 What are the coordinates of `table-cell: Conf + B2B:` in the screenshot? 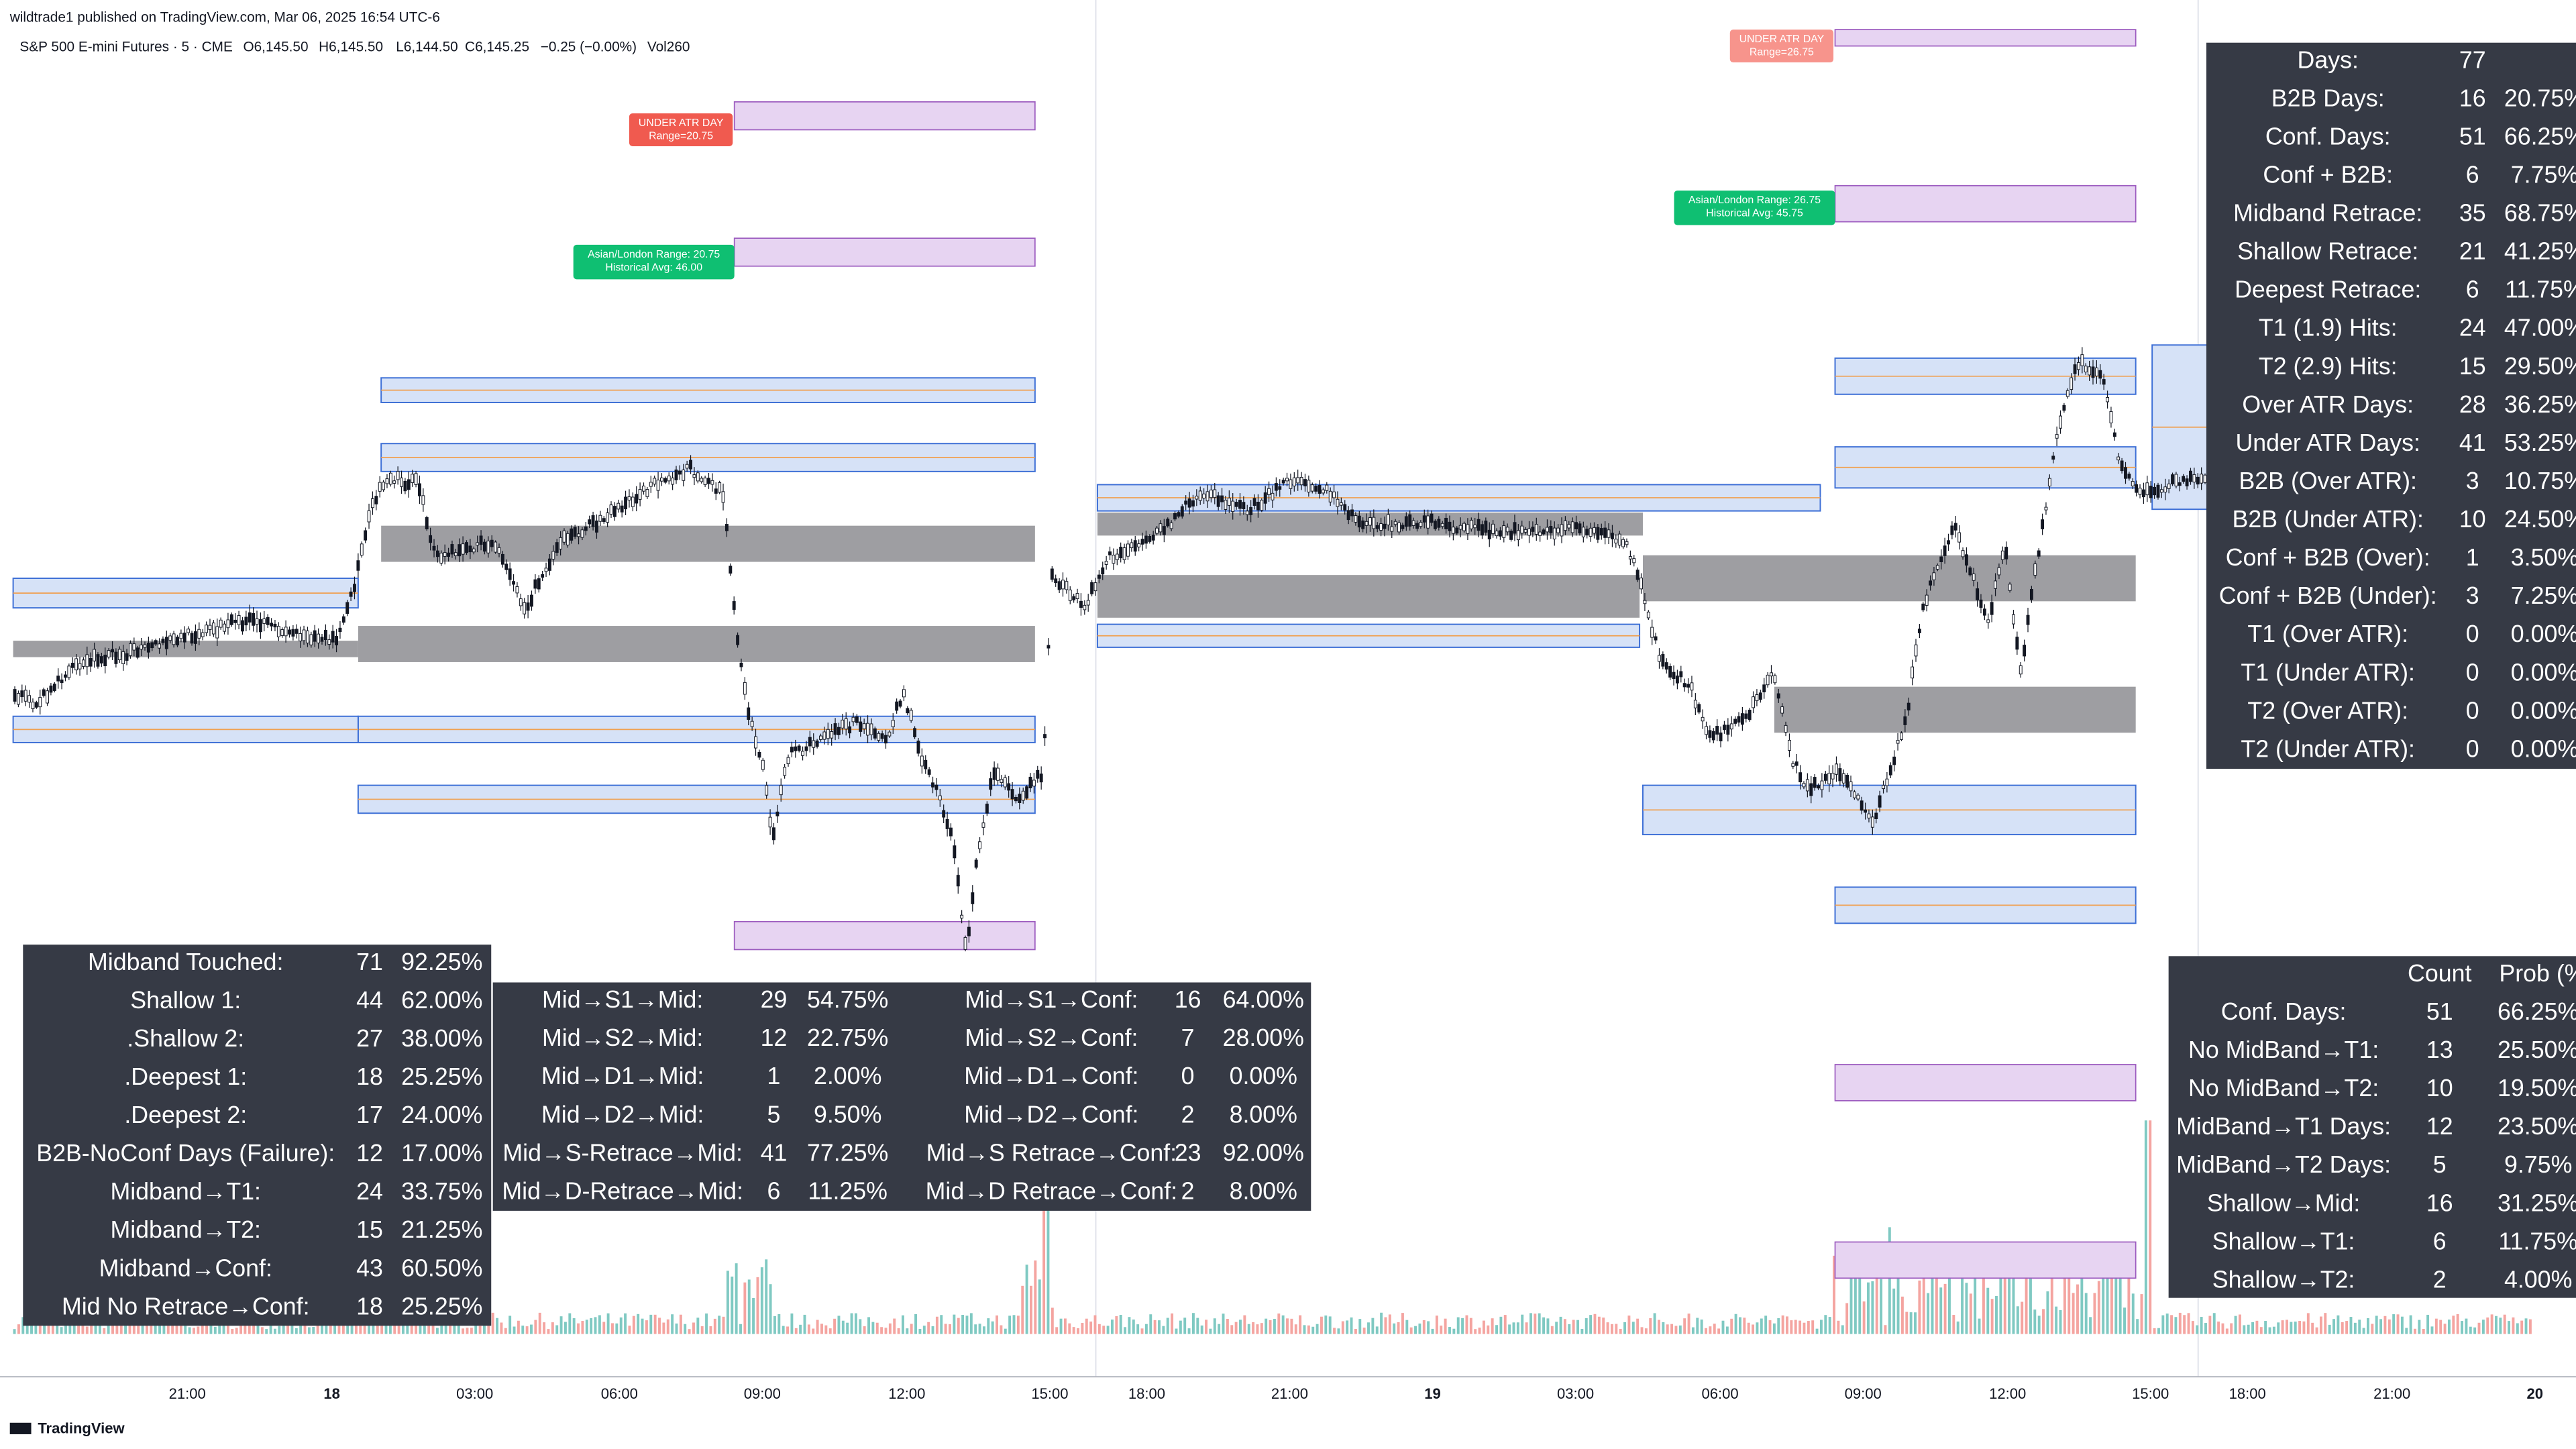 It's located at (2328, 174).